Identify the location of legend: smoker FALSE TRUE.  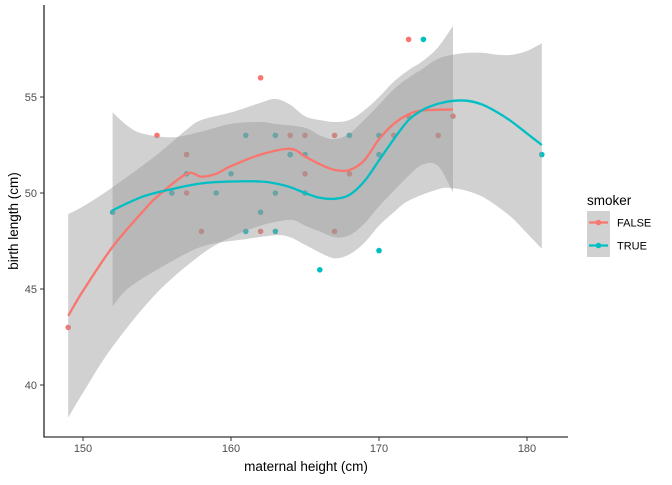
(619, 225).